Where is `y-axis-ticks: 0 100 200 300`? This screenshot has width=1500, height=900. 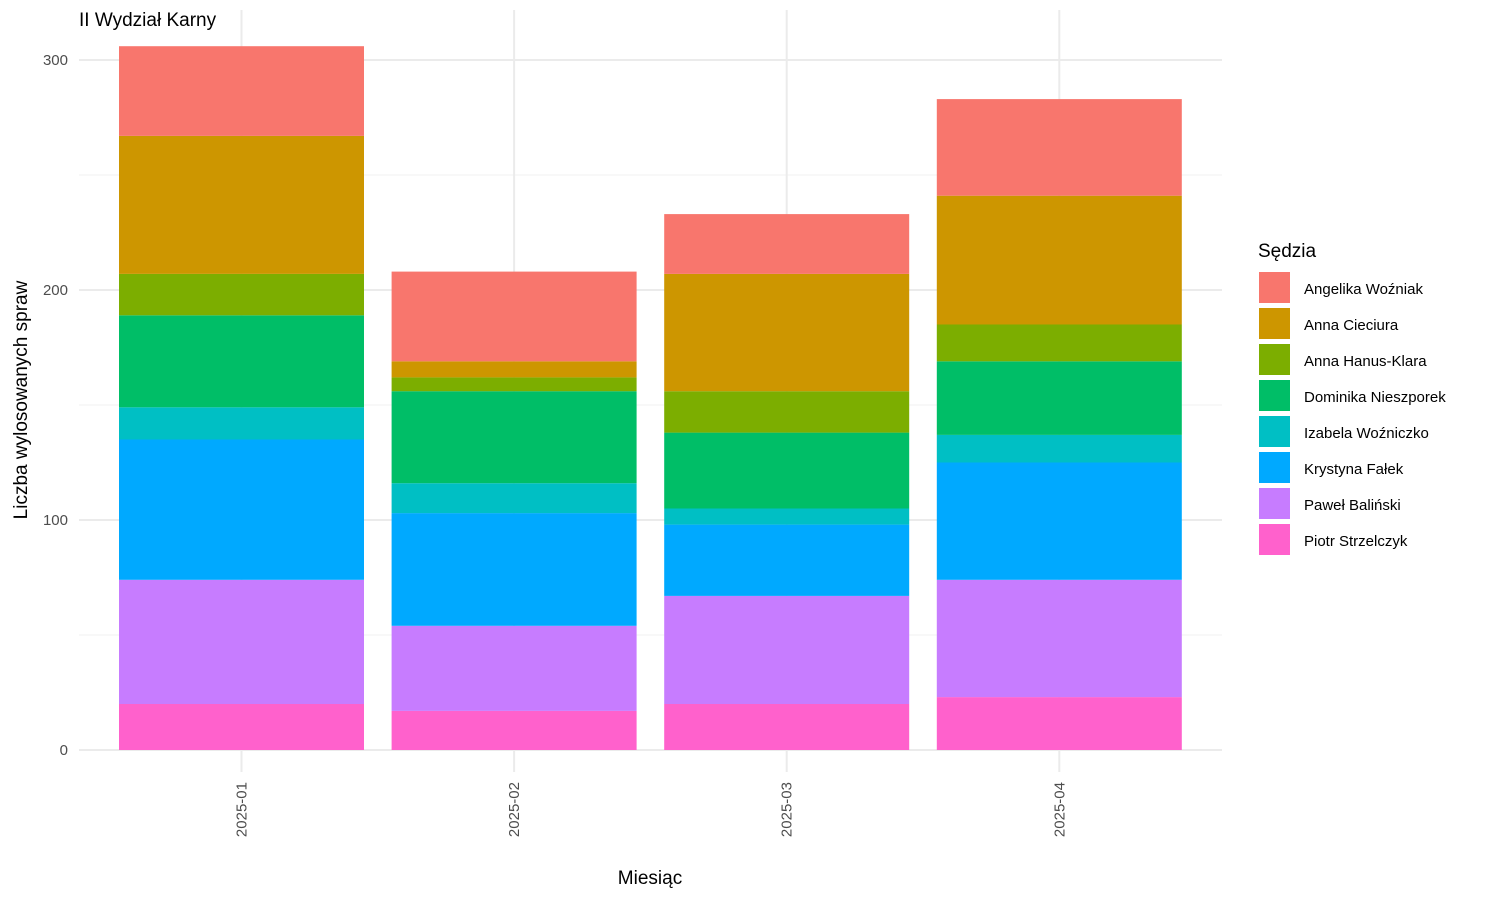 y-axis-ticks: 0 100 200 300 is located at coordinates (55, 405).